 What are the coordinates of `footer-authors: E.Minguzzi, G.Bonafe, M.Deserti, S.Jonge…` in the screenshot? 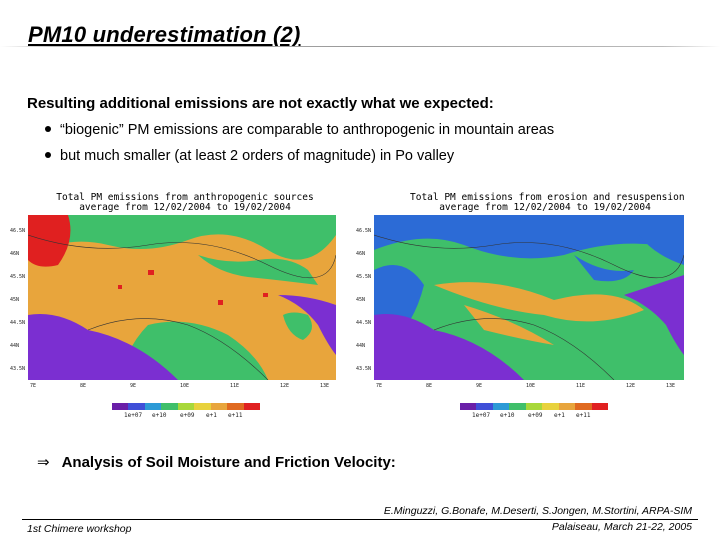 It's located at (537, 511).